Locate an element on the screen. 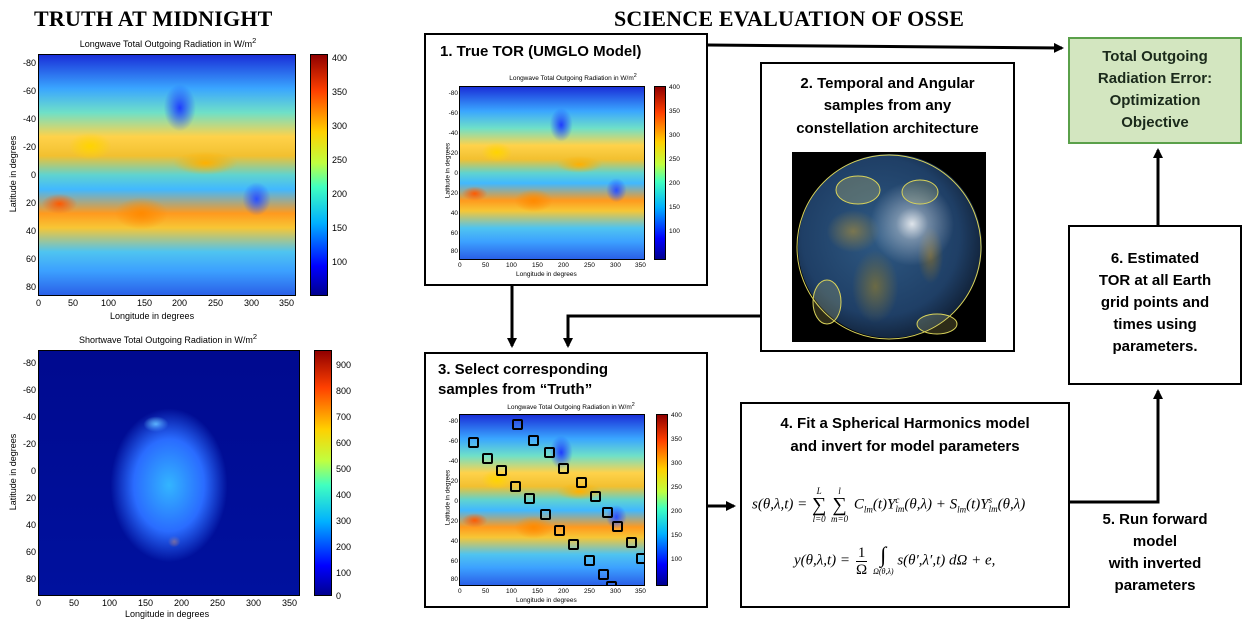 The image size is (1245, 620). box1-cbar-ticks: 400 350 300 250 200 150 100 is located at coordinates (679, 172).